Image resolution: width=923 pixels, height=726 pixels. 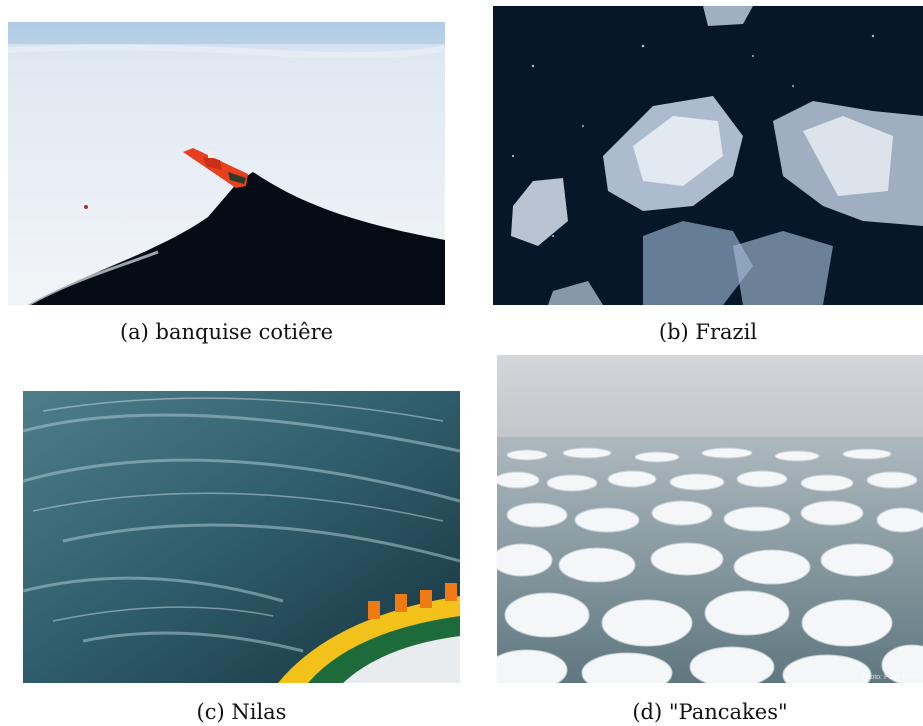 What do you see at coordinates (412, 601) in the screenshot?
I see `crew-icon` at bounding box center [412, 601].